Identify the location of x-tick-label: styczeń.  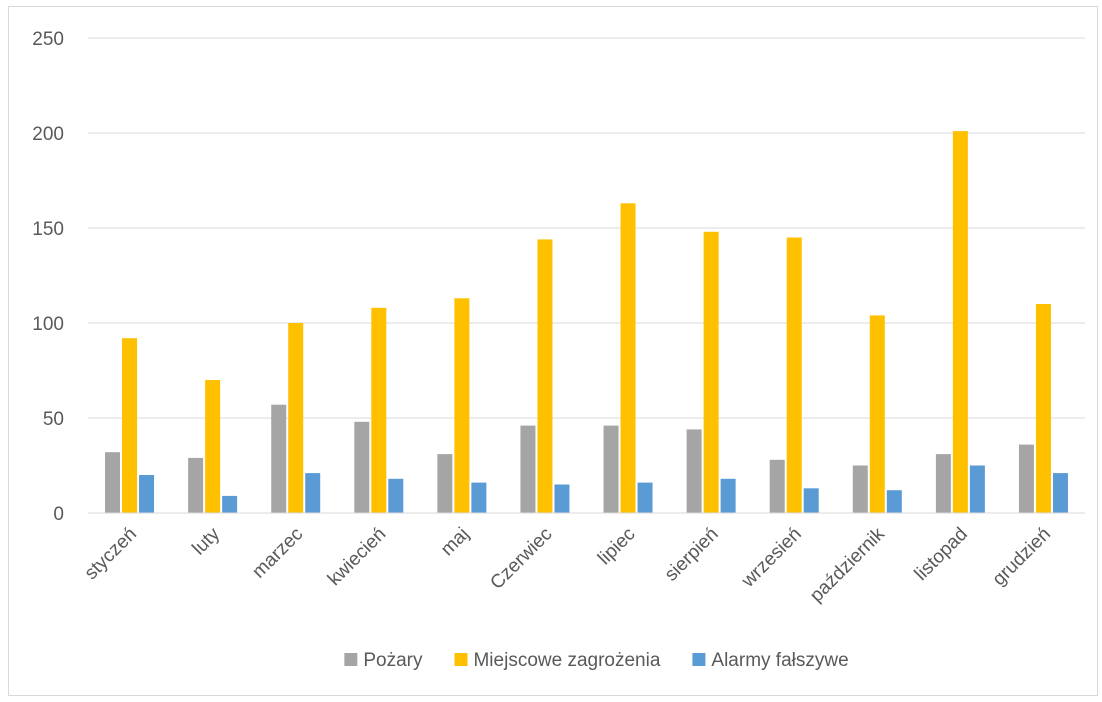
(111, 554).